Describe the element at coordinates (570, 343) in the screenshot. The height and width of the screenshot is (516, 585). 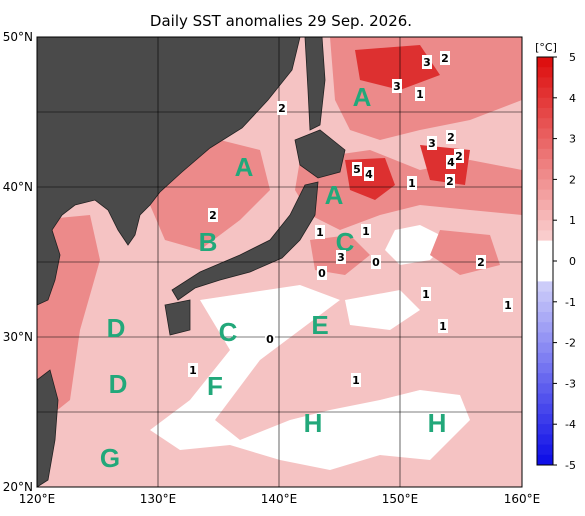
I see `colorbar-tick-label: -2` at that location.